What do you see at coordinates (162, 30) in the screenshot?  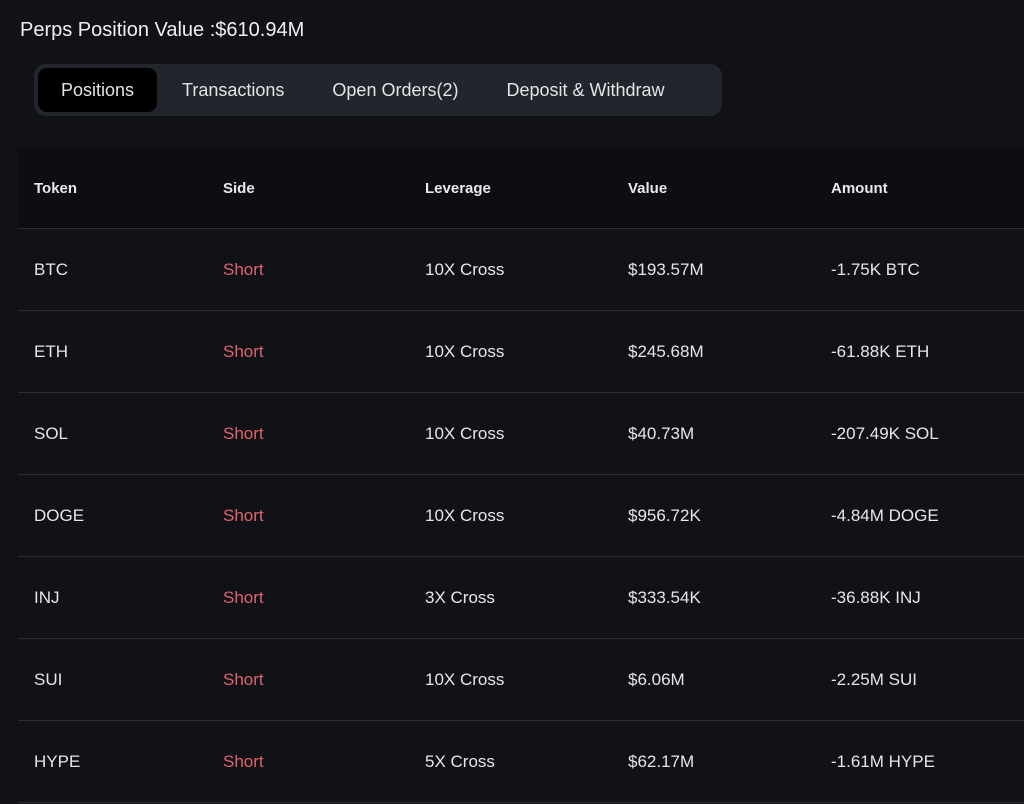 I see `page-title: Perps Position Value :$610.94M` at bounding box center [162, 30].